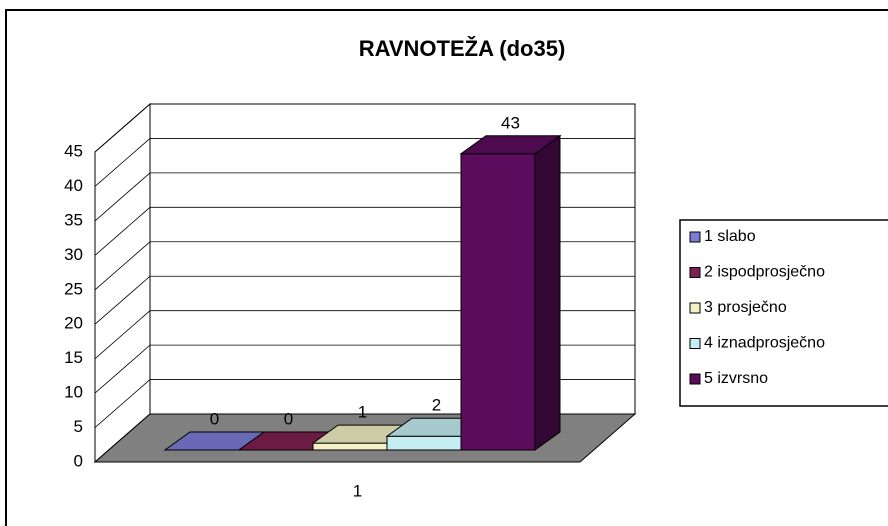 Image resolution: width=888 pixels, height=526 pixels. I want to click on y-tick-label: 25, so click(73, 288).